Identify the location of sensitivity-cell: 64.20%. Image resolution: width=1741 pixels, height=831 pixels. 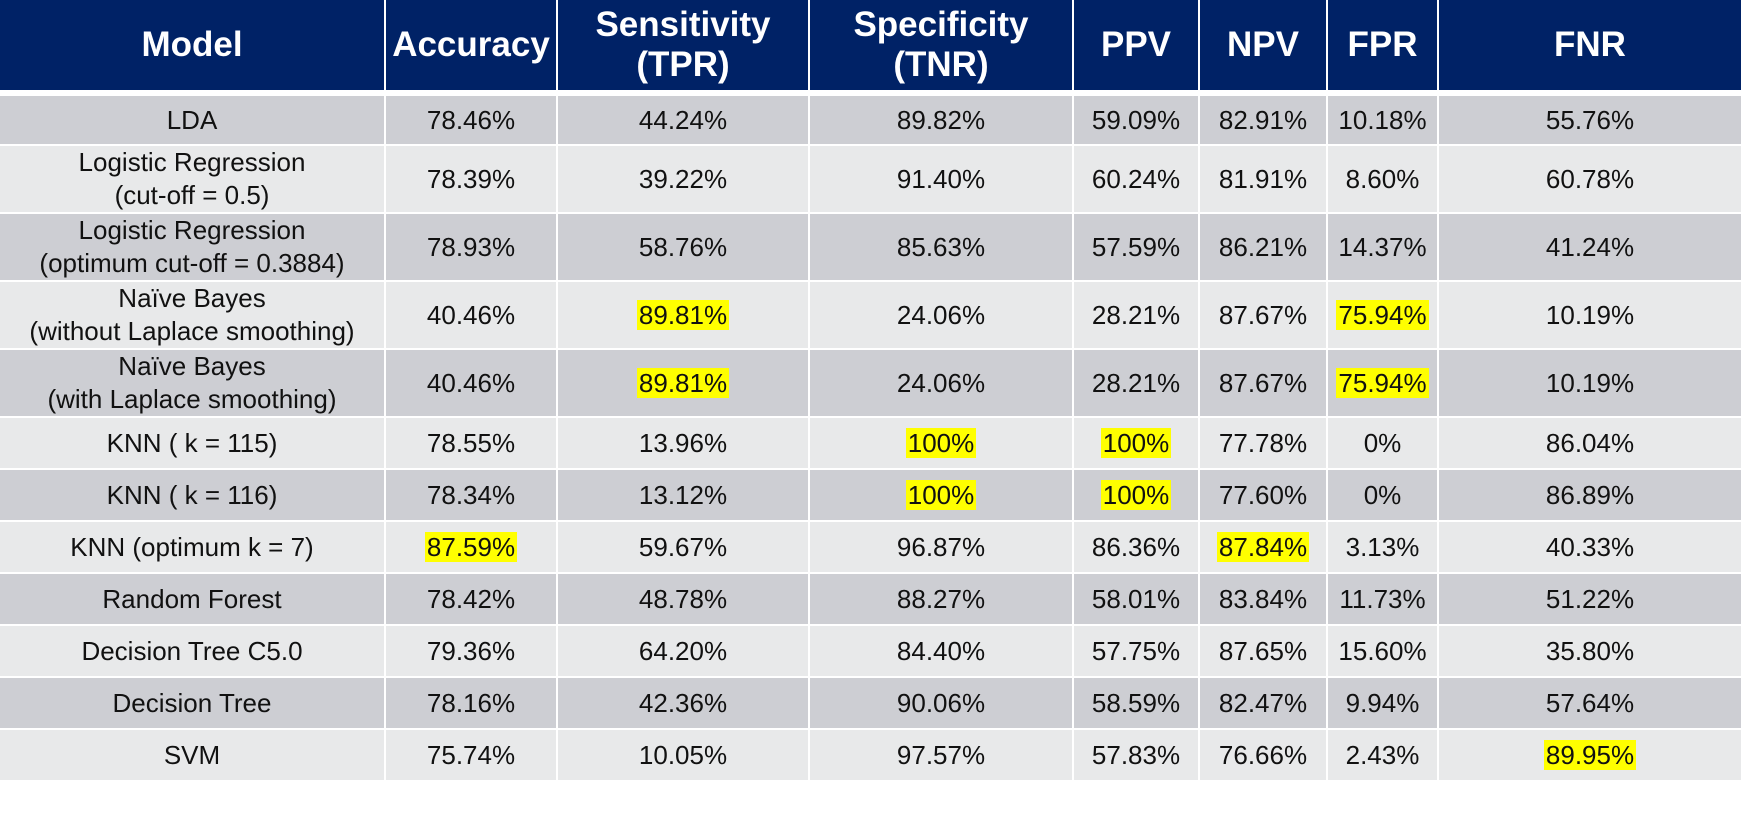
(683, 651).